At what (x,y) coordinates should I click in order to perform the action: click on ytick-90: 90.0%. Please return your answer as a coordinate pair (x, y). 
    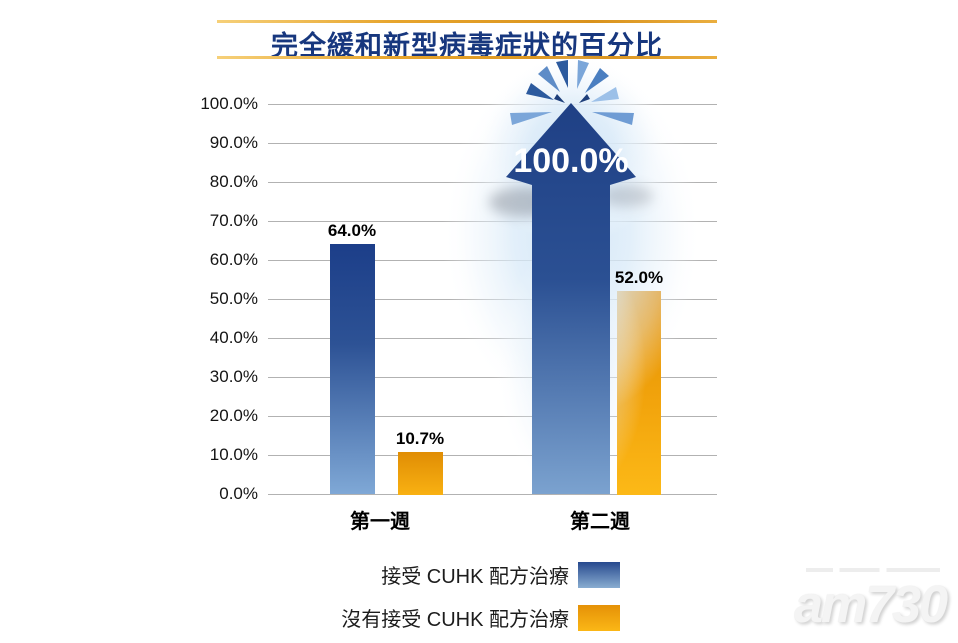
    Looking at the image, I should click on (233, 142).